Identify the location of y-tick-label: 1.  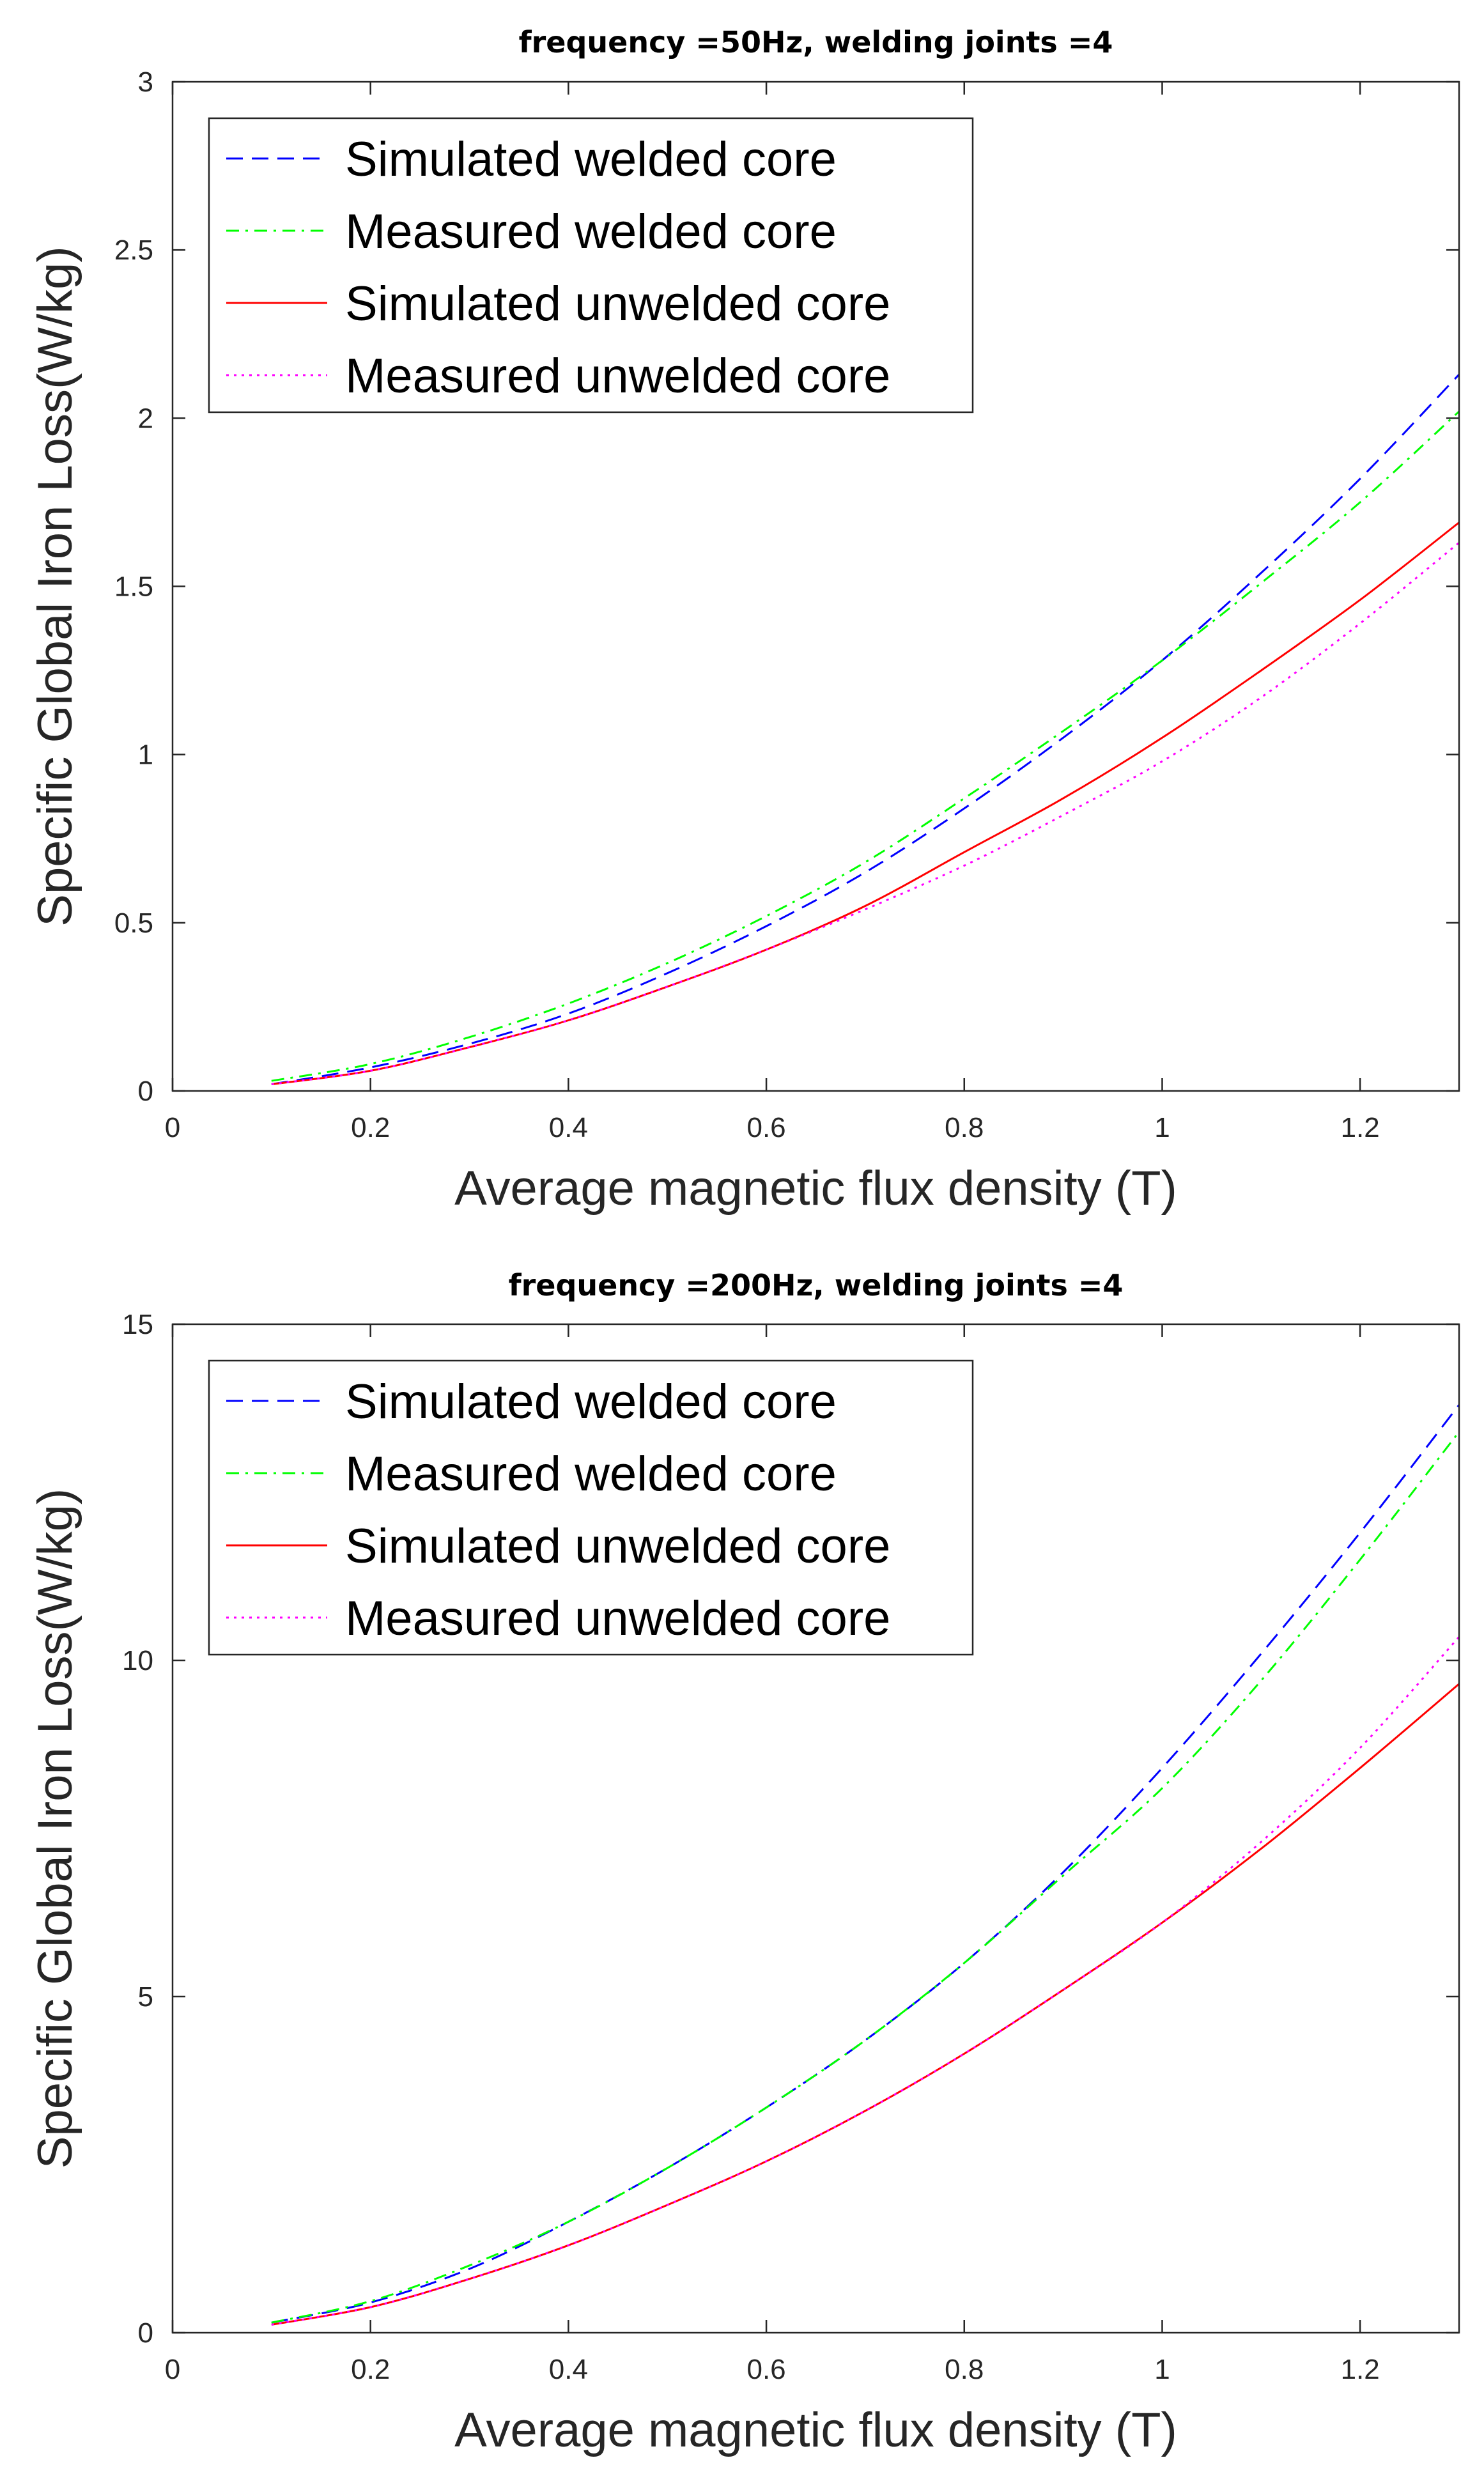
(145, 755).